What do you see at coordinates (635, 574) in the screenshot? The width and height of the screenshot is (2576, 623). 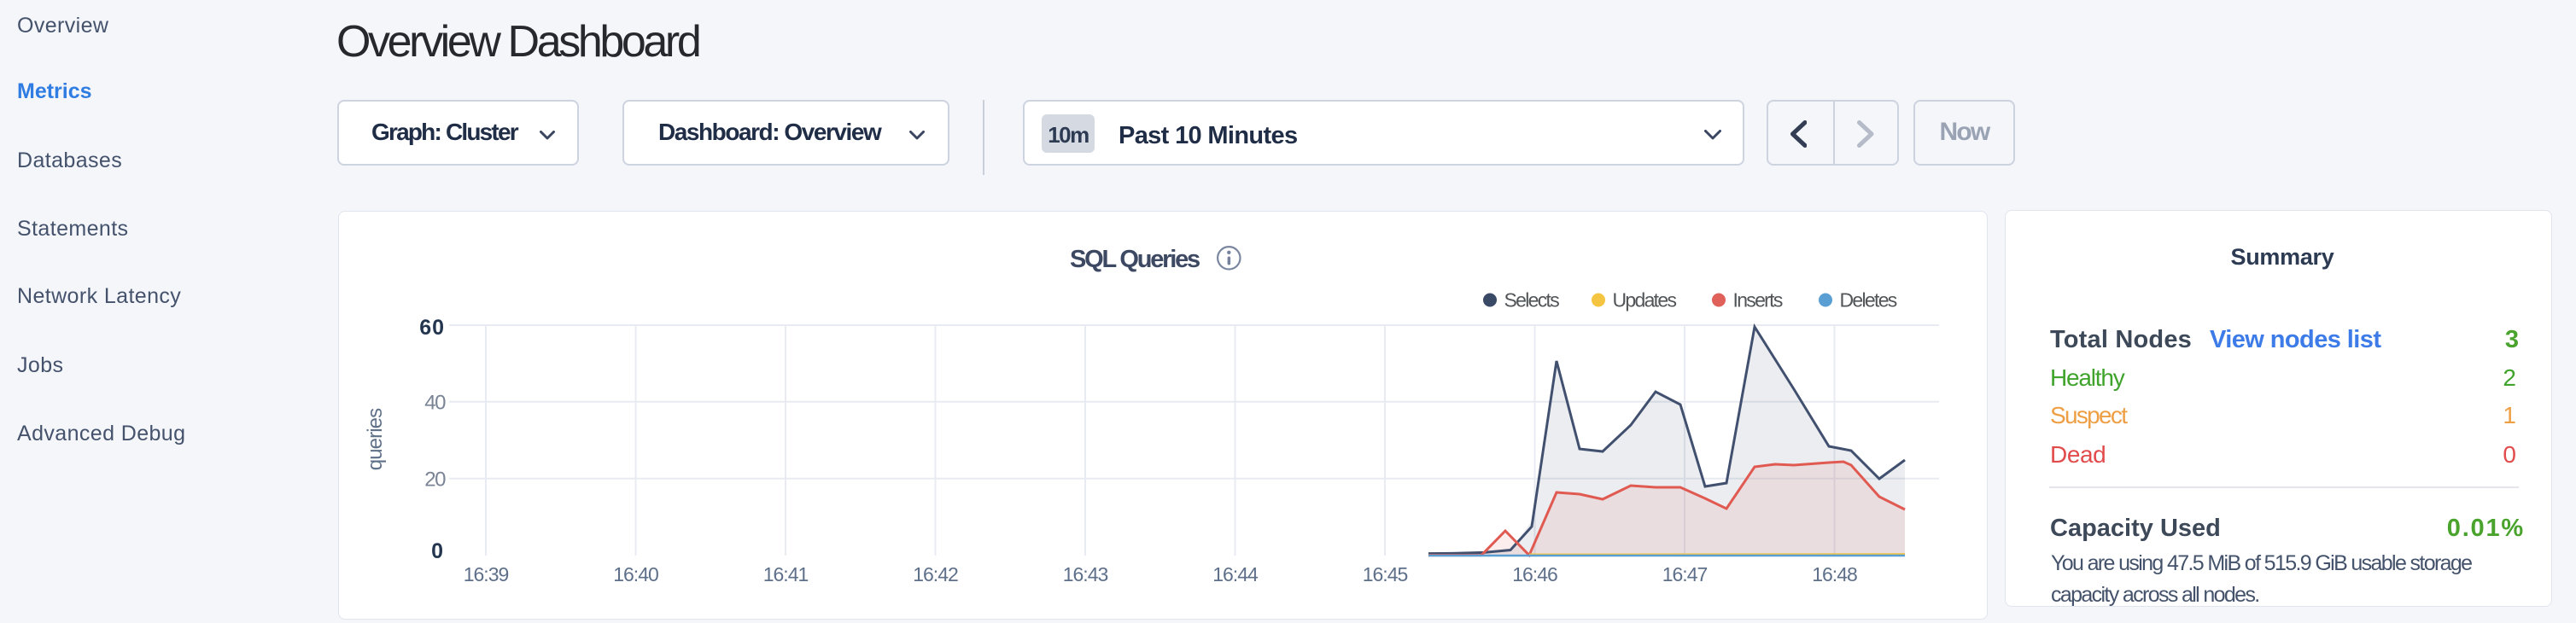 I see `svg-text: 16:40` at bounding box center [635, 574].